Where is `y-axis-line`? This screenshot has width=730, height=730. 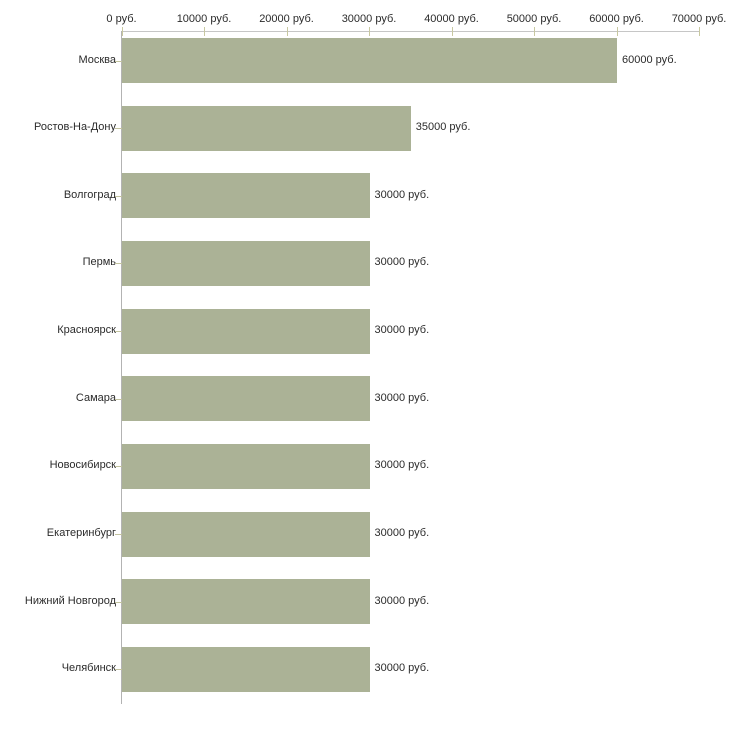 y-axis-line is located at coordinates (121, 367).